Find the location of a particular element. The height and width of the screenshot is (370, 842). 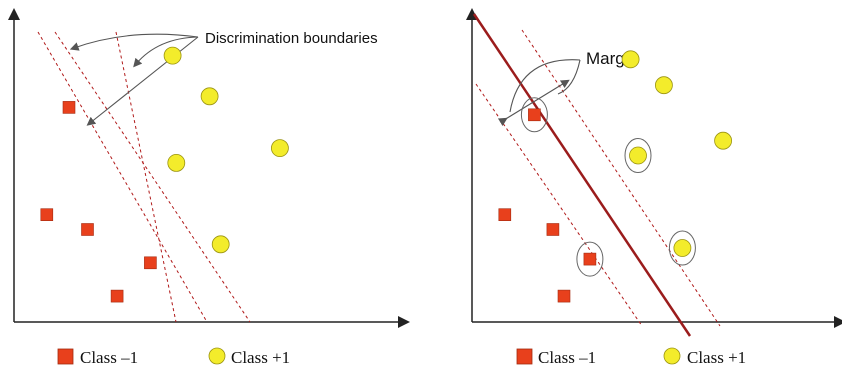

margin-annotation is located at coordinates (539, 93).